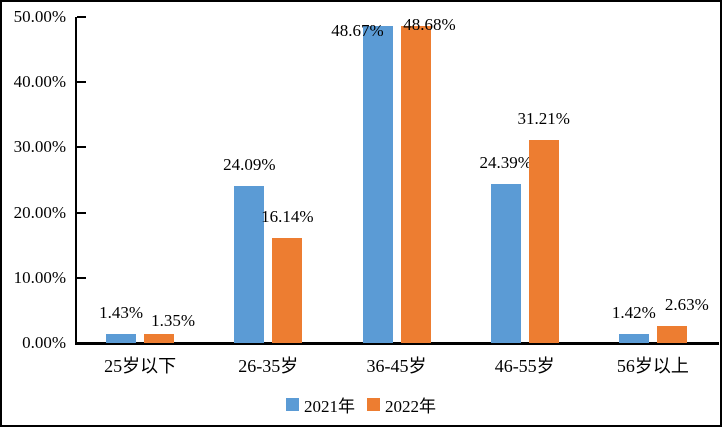 The width and height of the screenshot is (722, 427). What do you see at coordinates (39, 82) in the screenshot?
I see `y-axis-tick-label: 40.00%` at bounding box center [39, 82].